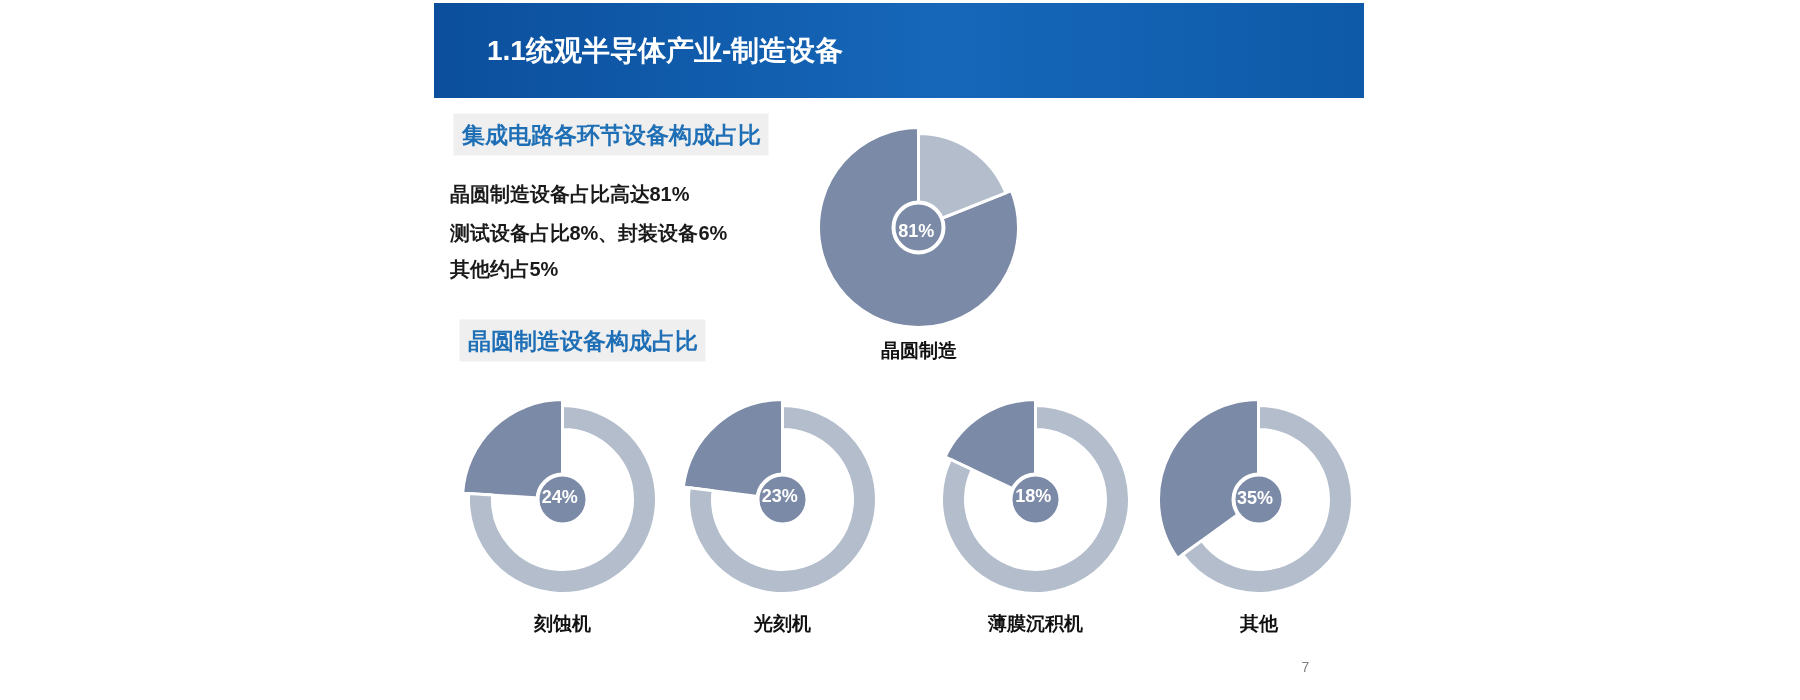 This screenshot has height=700, width=1800. Describe the element at coordinates (916, 230) in the screenshot. I see `data-label: 81%` at that location.